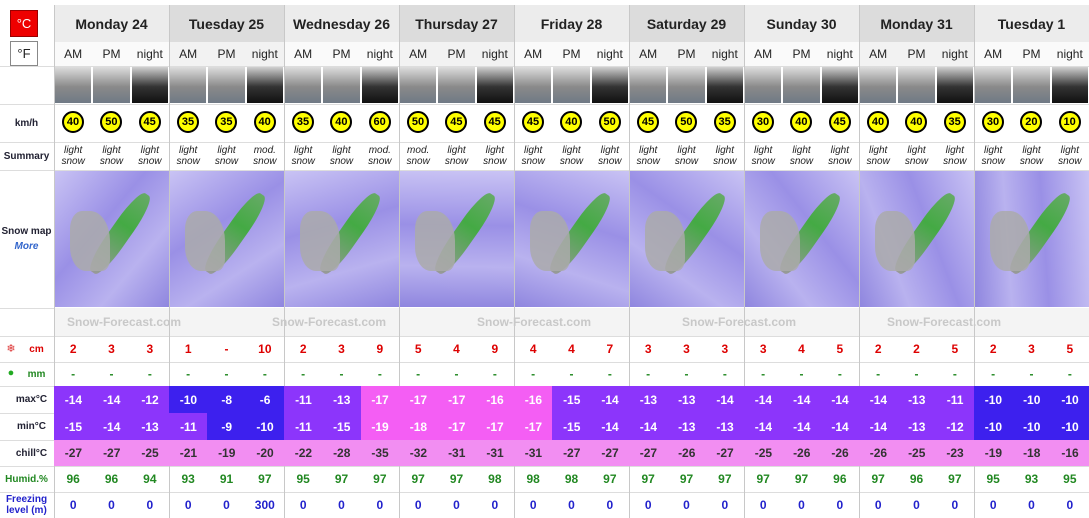 This screenshot has height=518, width=1089. What do you see at coordinates (571, 349) in the screenshot?
I see `snow-value: 4` at bounding box center [571, 349].